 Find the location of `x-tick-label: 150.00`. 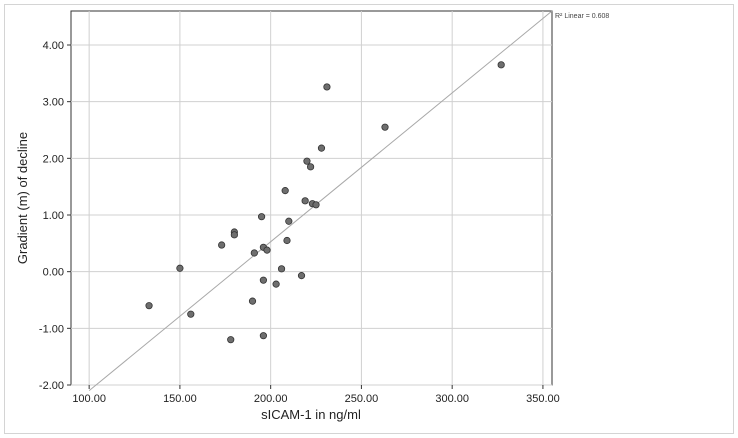

x-tick-label: 150.00 is located at coordinates (180, 399).